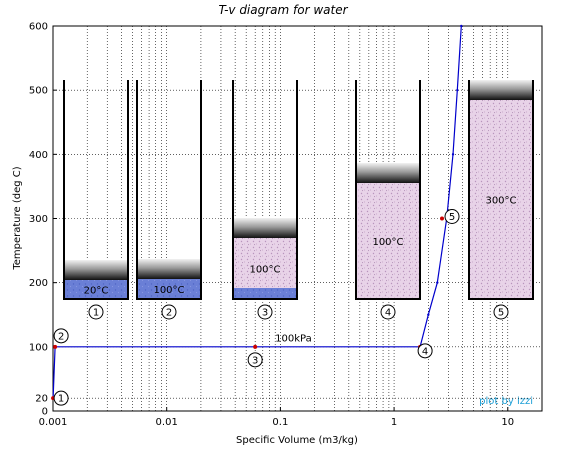  I want to click on cylinder-5: 300°C 5, so click(501, 200).